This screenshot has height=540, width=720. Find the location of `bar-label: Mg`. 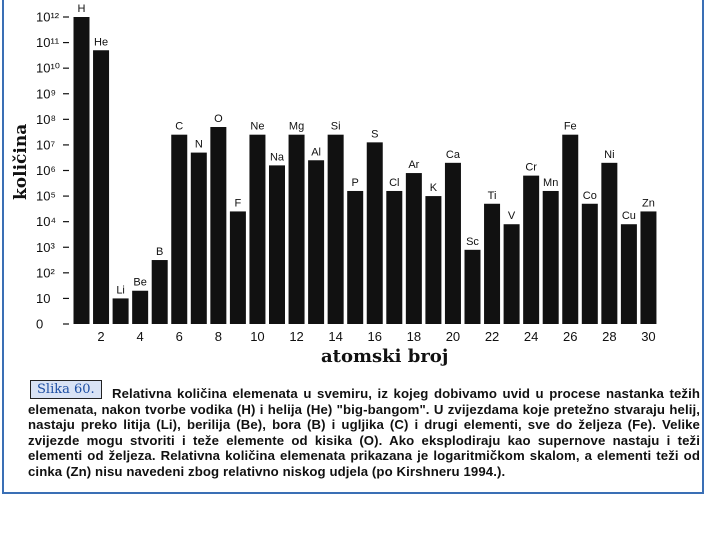

bar-label: Mg is located at coordinates (296, 127).